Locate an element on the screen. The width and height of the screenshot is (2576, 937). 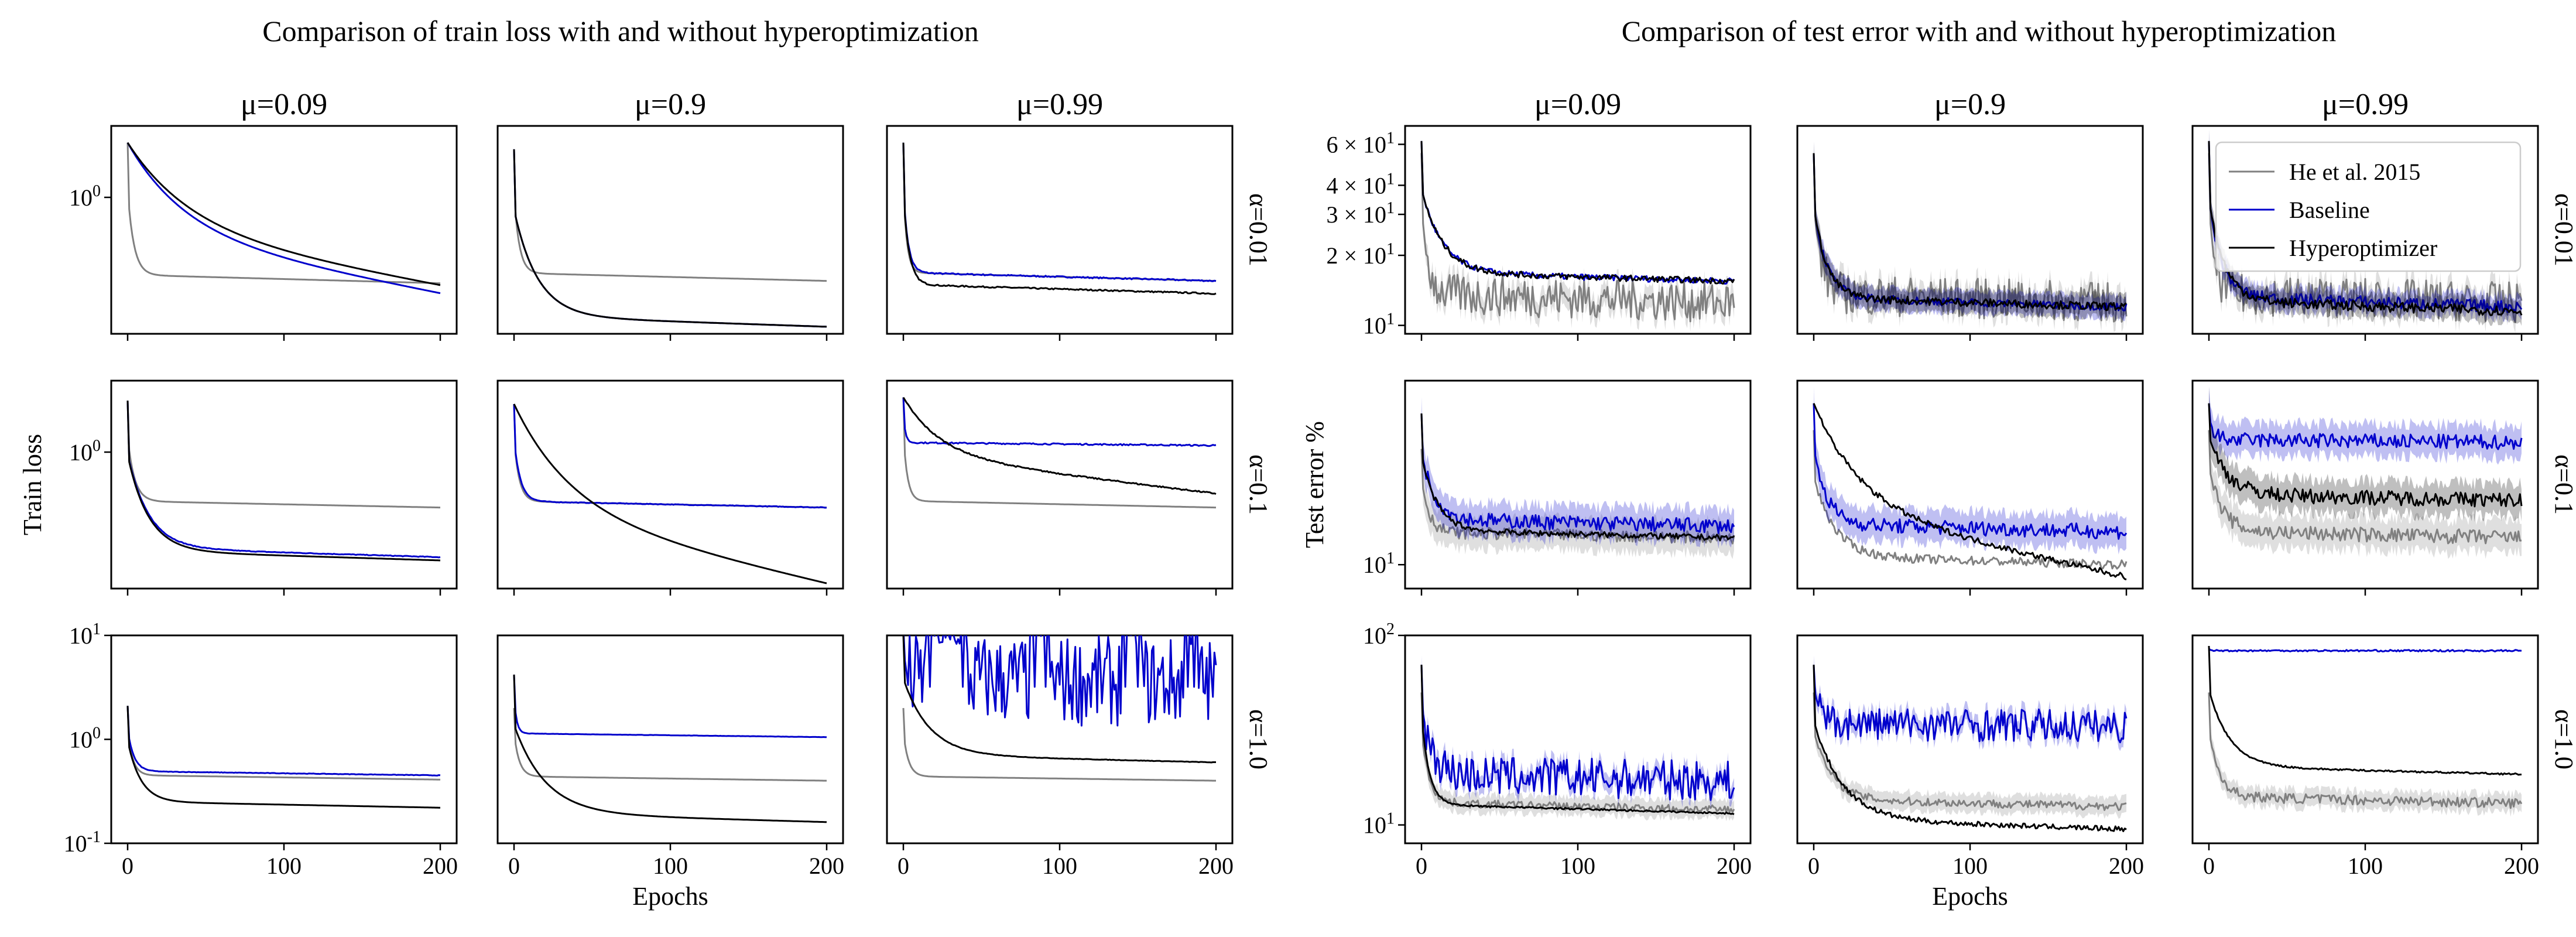
row-label: α=1.0 is located at coordinates (2563, 739).